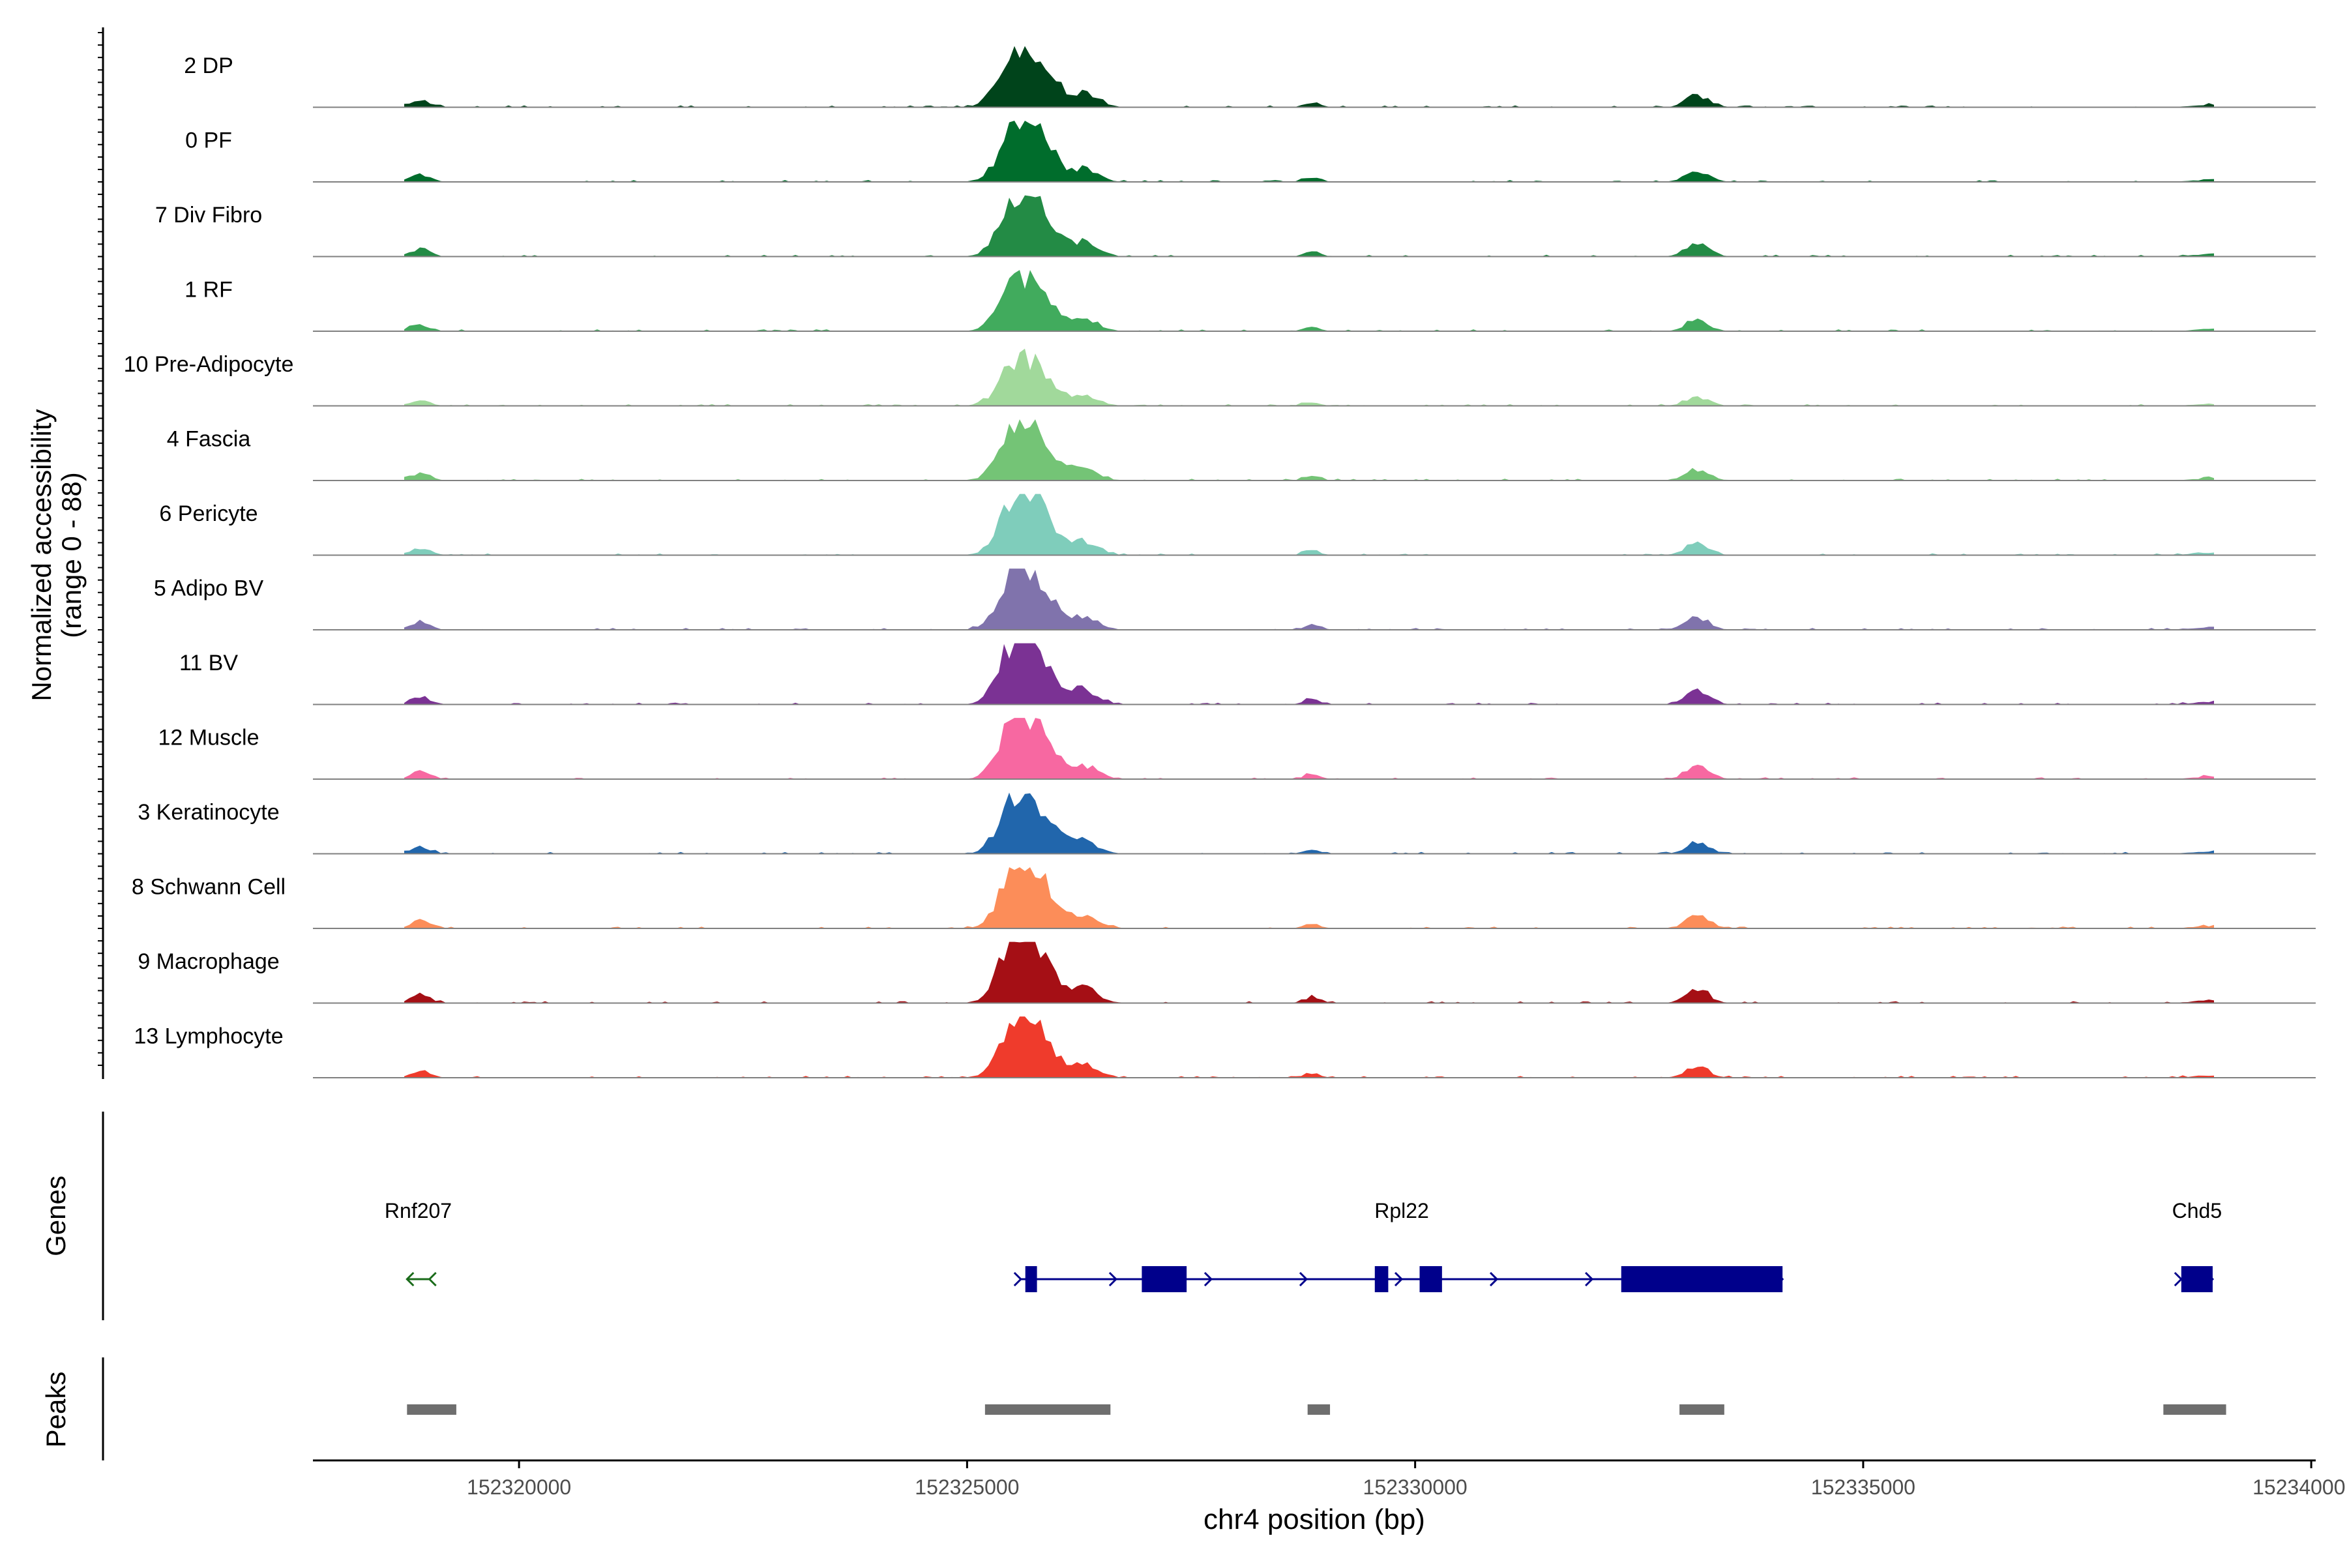  I want to click on track-8: 5 Adipo BV, so click(1235, 600).